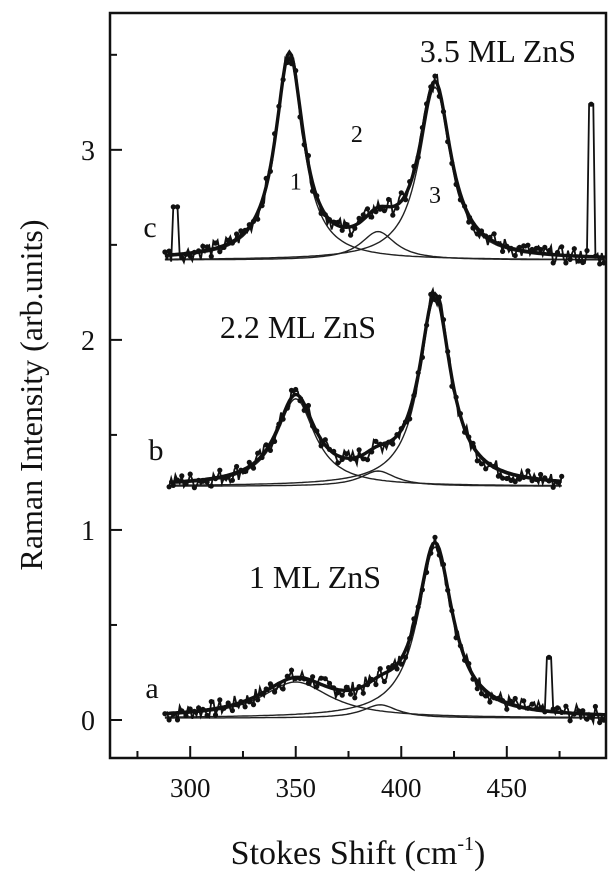 The width and height of the screenshot is (614, 880). I want to click on sample-label: 3.5 ML ZnS, so click(498, 51).